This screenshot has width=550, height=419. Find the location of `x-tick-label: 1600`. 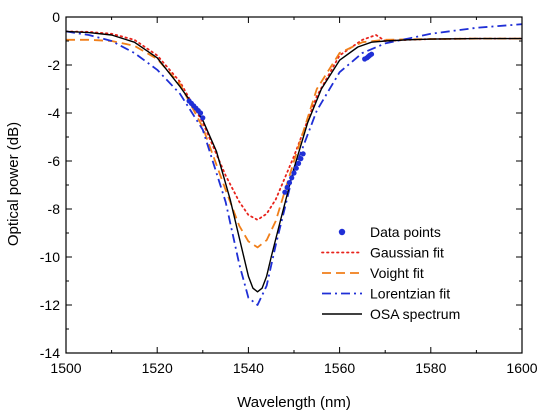

x-tick-label: 1600 is located at coordinates (521, 368).